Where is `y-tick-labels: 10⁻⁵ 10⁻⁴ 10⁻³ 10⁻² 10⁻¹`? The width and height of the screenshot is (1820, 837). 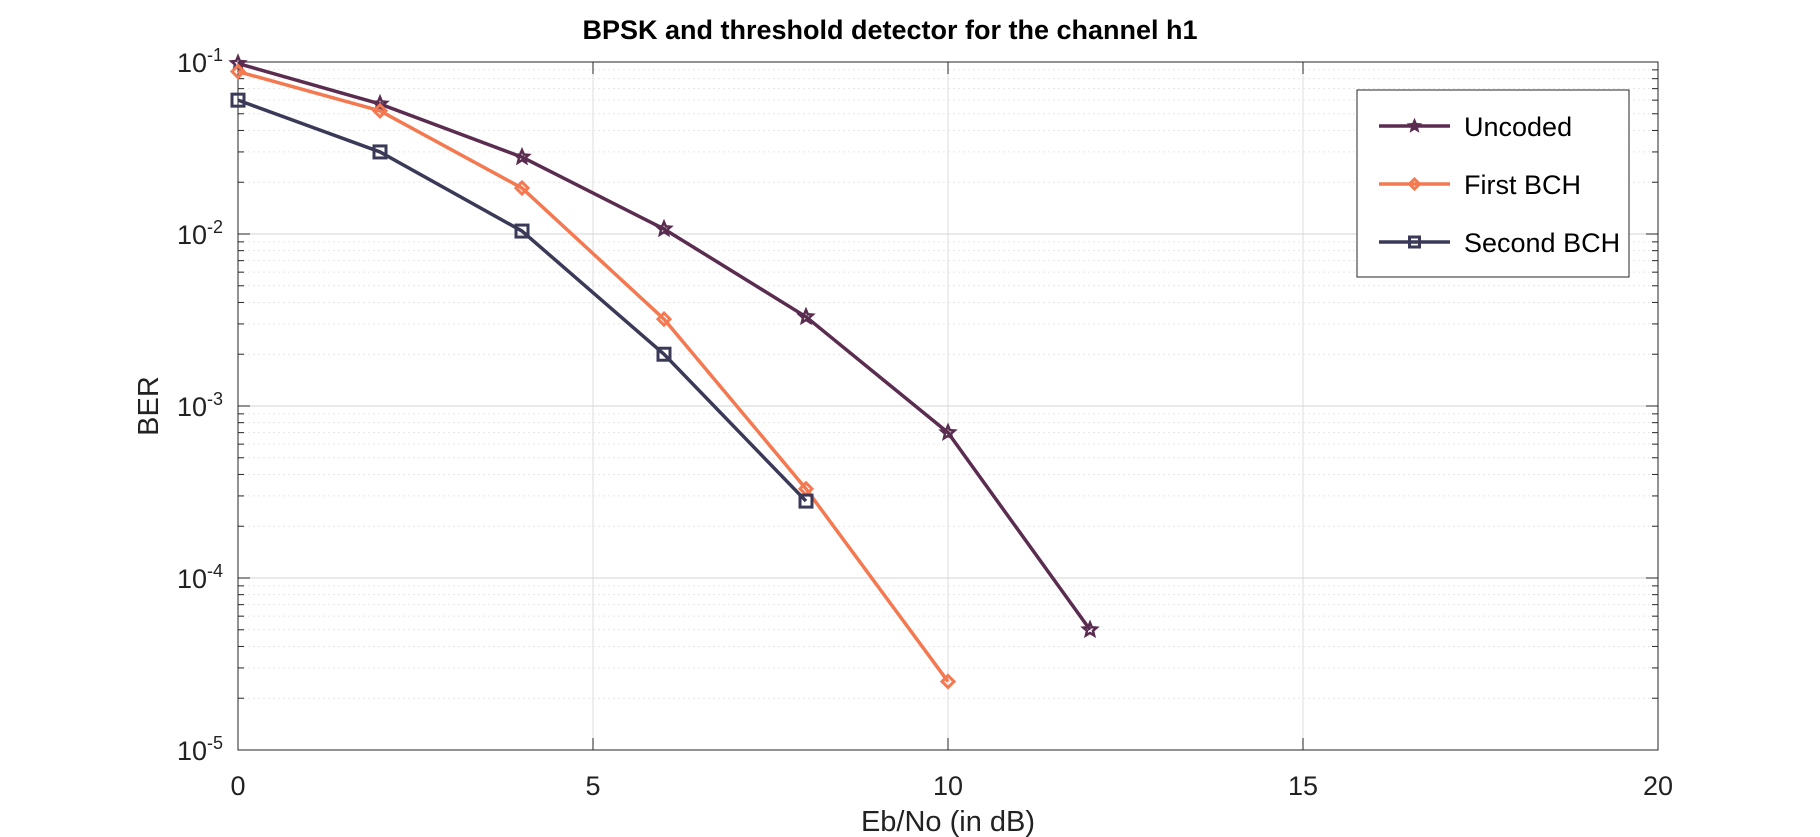
y-tick-labels: 10⁻⁵ 10⁻⁴ 10⁻³ 10⁻² 10⁻¹ is located at coordinates (200, 405).